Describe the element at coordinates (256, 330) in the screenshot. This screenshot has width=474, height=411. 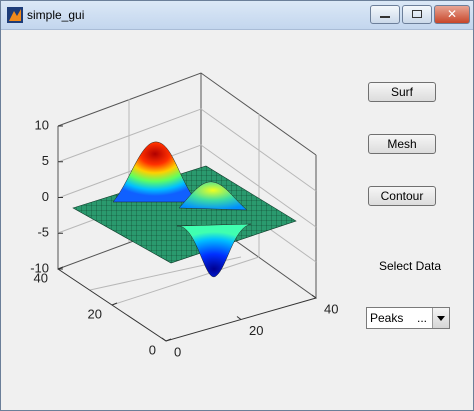
I see `x-tick-label: 20` at that location.